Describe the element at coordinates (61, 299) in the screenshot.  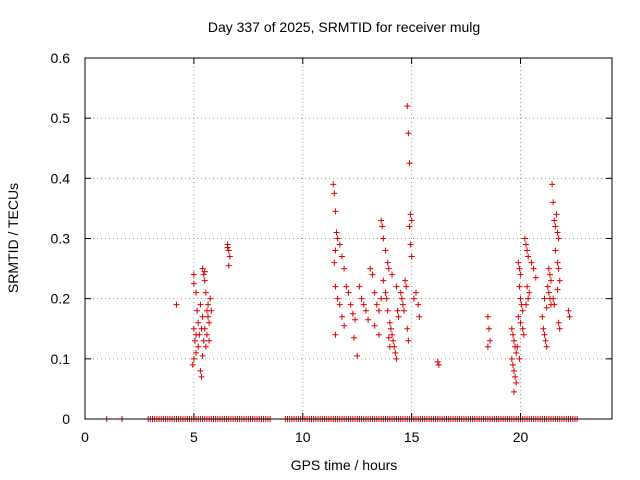
I see `y-tick-label: 0.2` at that location.